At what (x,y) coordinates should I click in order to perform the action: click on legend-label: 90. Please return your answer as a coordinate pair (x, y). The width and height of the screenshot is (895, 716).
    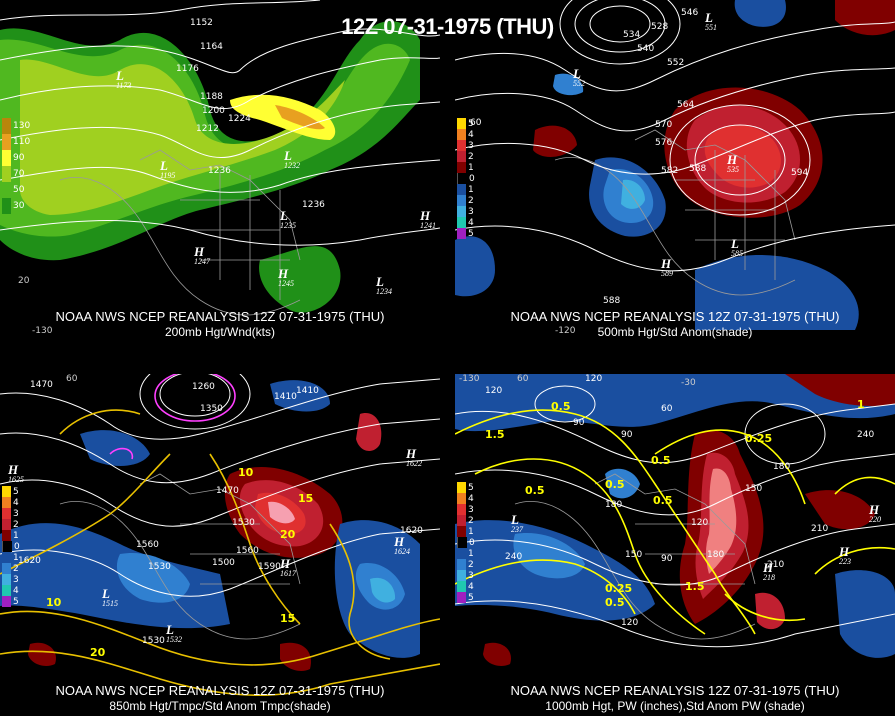
    Looking at the image, I should click on (19, 158).